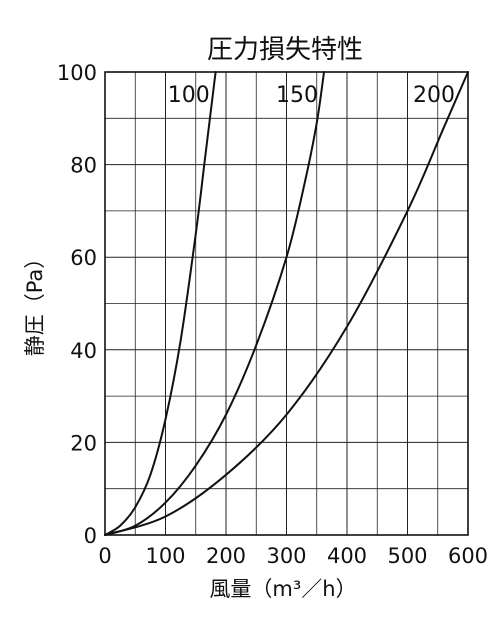 This screenshot has width=500, height=618. Describe the element at coordinates (297, 95) in the screenshot. I see `series-label-150: 150` at that location.